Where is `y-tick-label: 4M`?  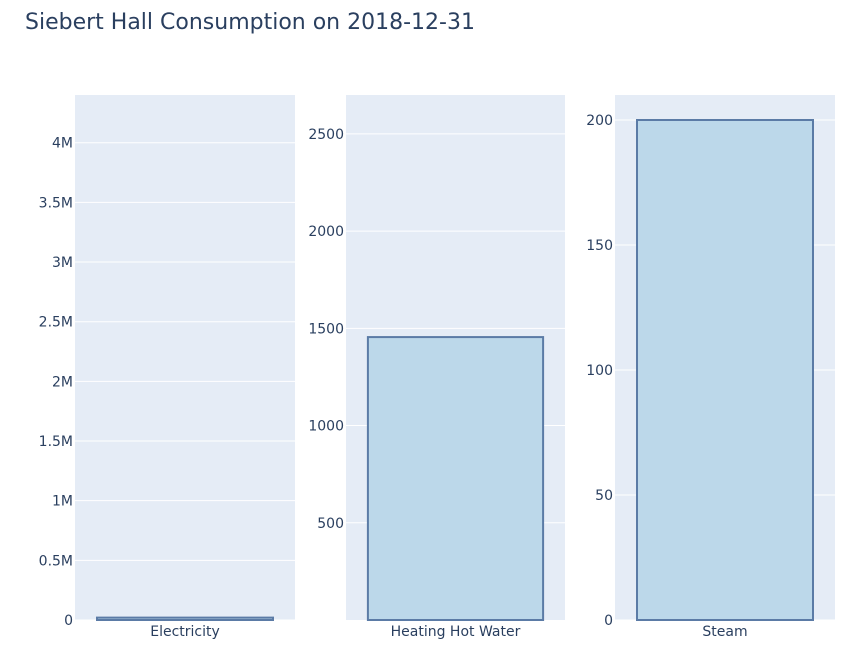 y-tick-label: 4M is located at coordinates (62, 144).